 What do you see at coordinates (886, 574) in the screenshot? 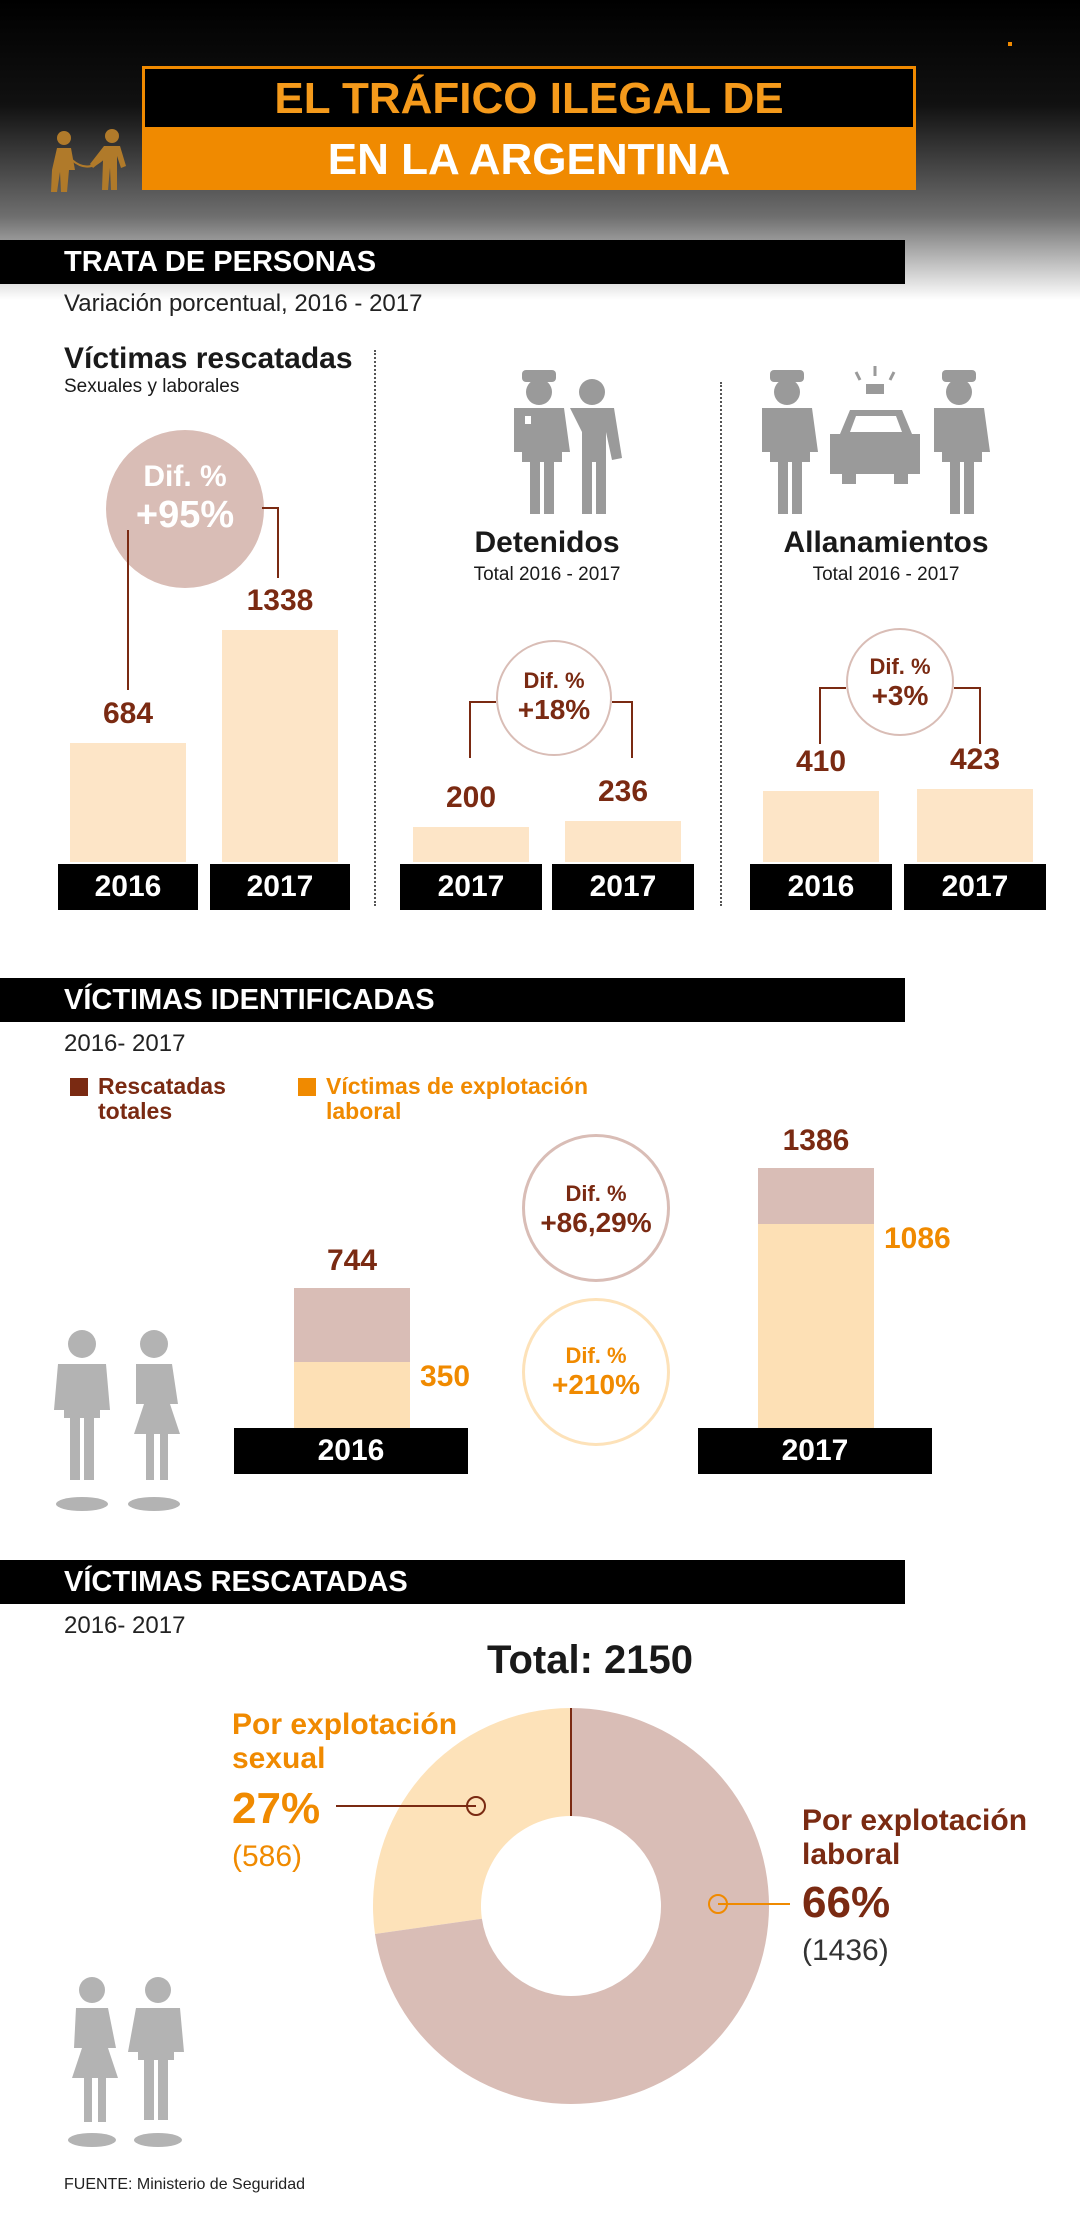
I see `allanamientos-subtitle: Total 2016 - 2017` at bounding box center [886, 574].